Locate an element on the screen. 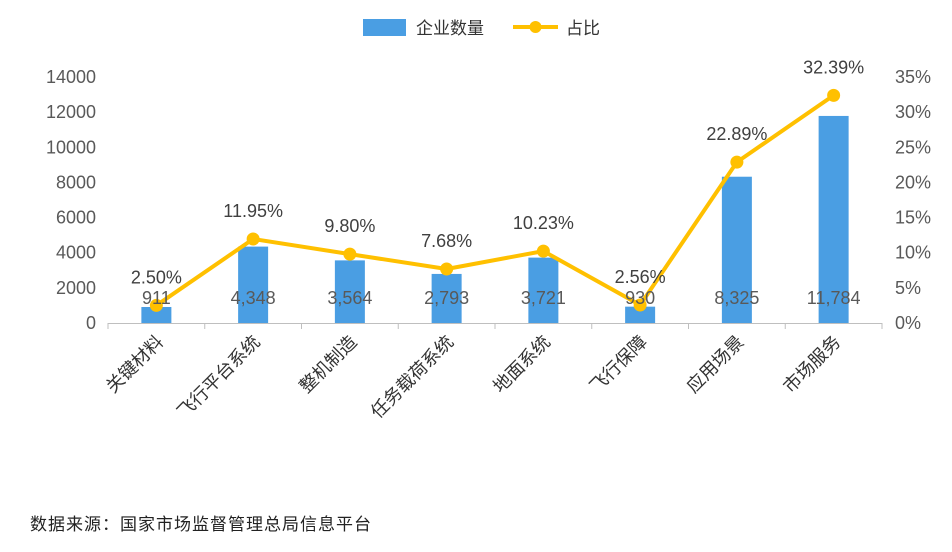  y-tick-label: 2000 is located at coordinates (76, 288).